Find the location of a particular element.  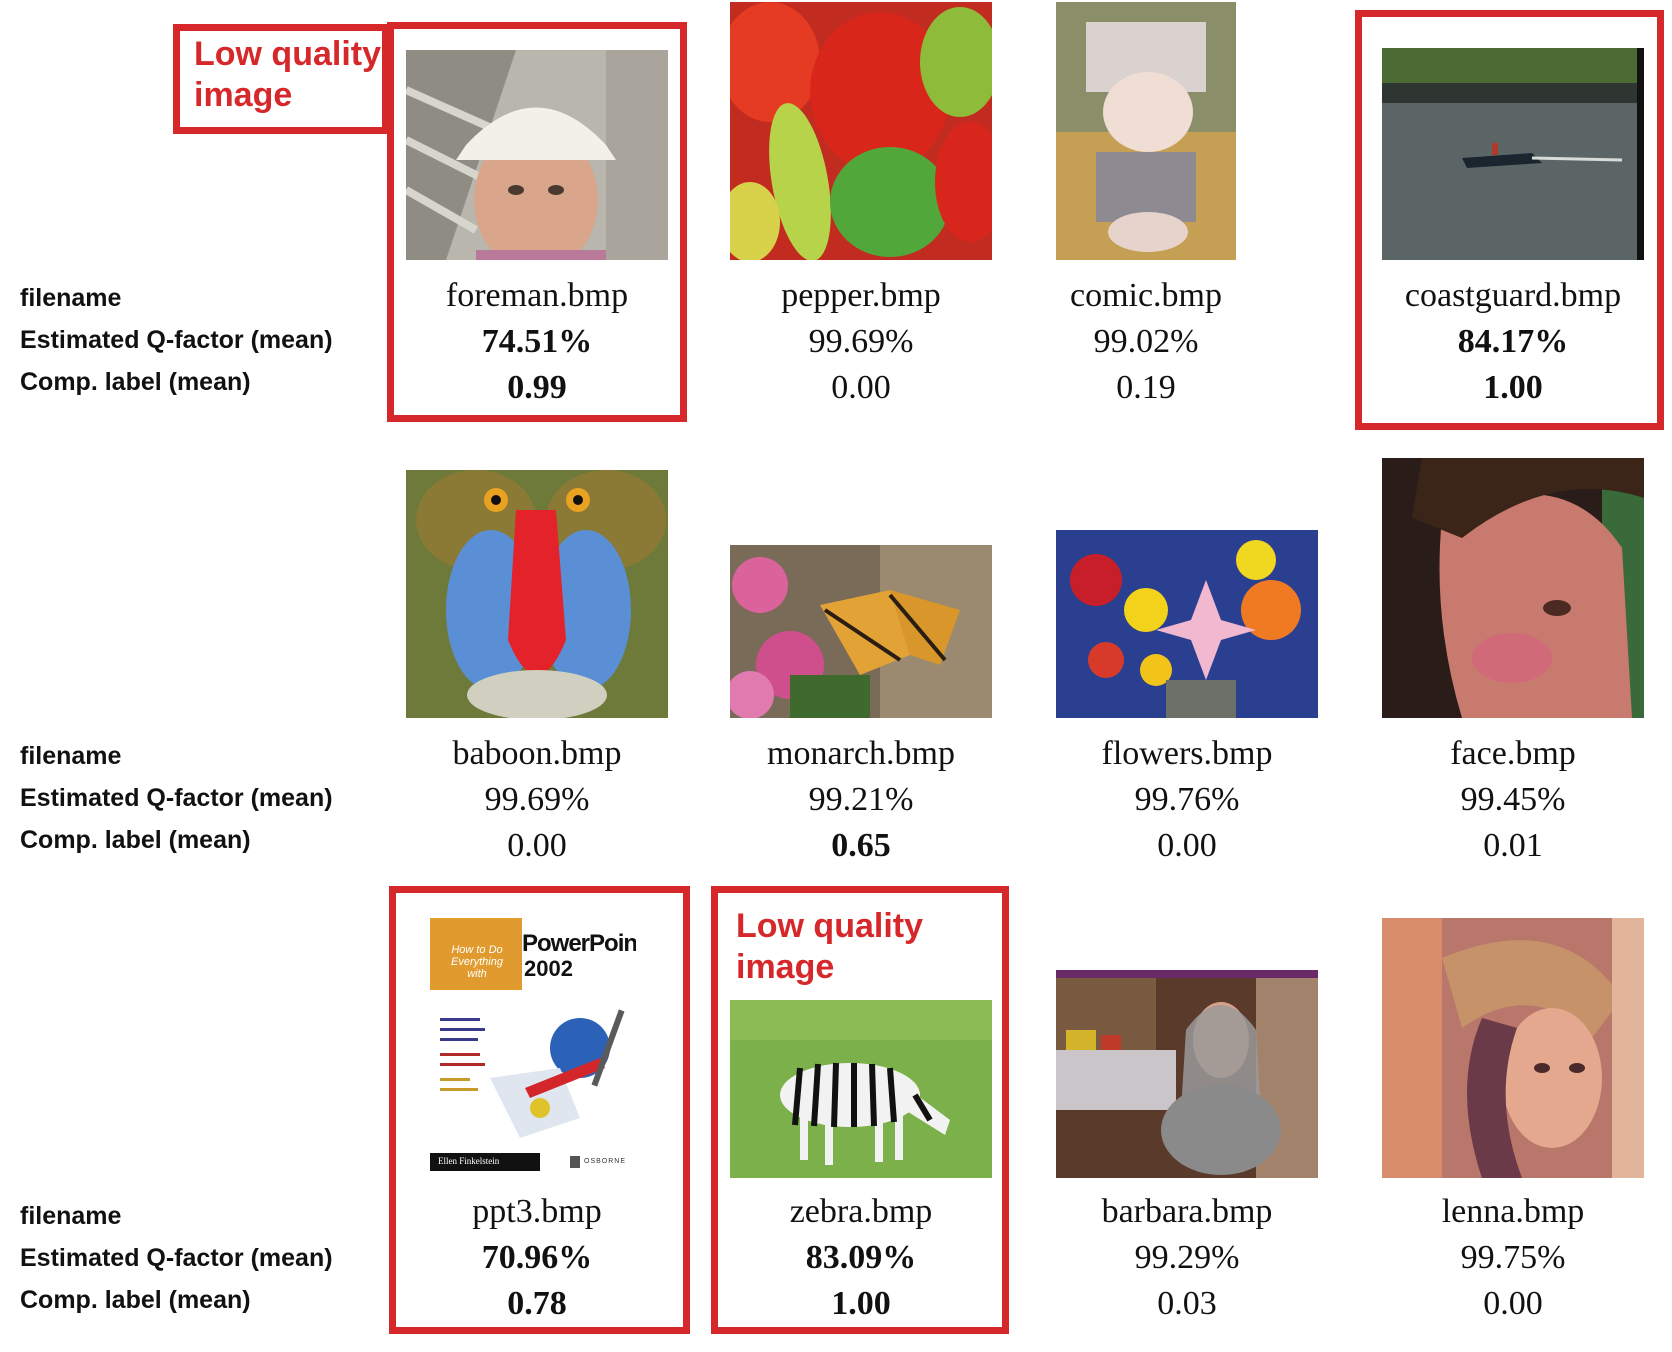

qfactor-text: 99.76% is located at coordinates (1187, 799).